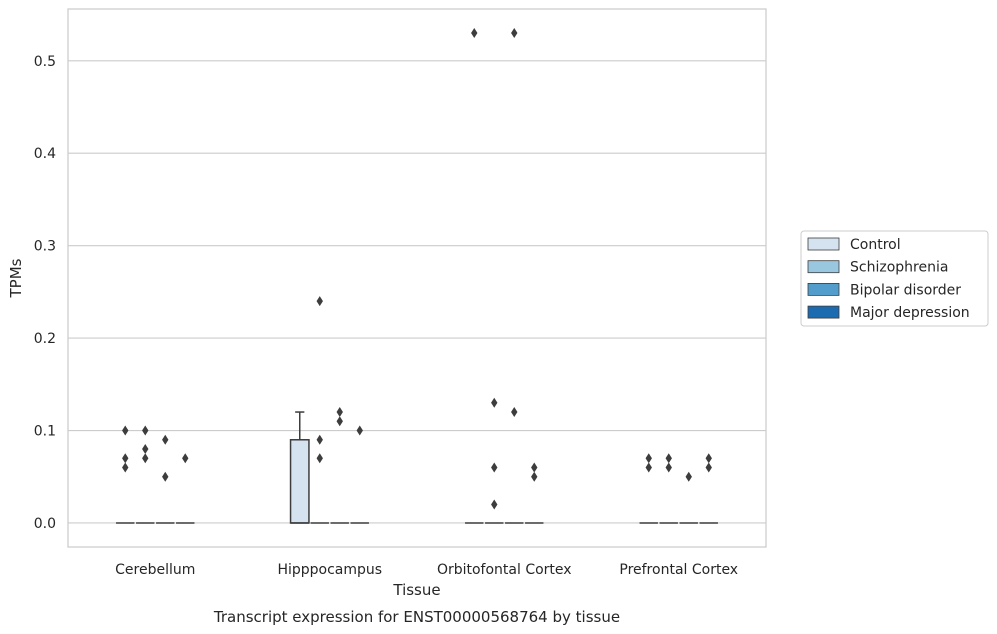 The width and height of the screenshot is (997, 634). Describe the element at coordinates (16, 278) in the screenshot. I see `y-axis-title: TPMs` at that location.